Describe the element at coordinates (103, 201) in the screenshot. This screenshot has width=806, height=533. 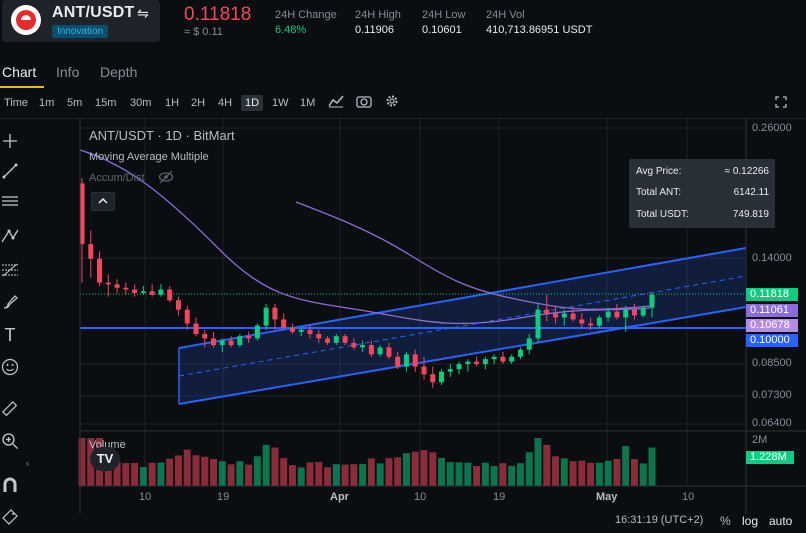
I see `collapse-legend-button` at that location.